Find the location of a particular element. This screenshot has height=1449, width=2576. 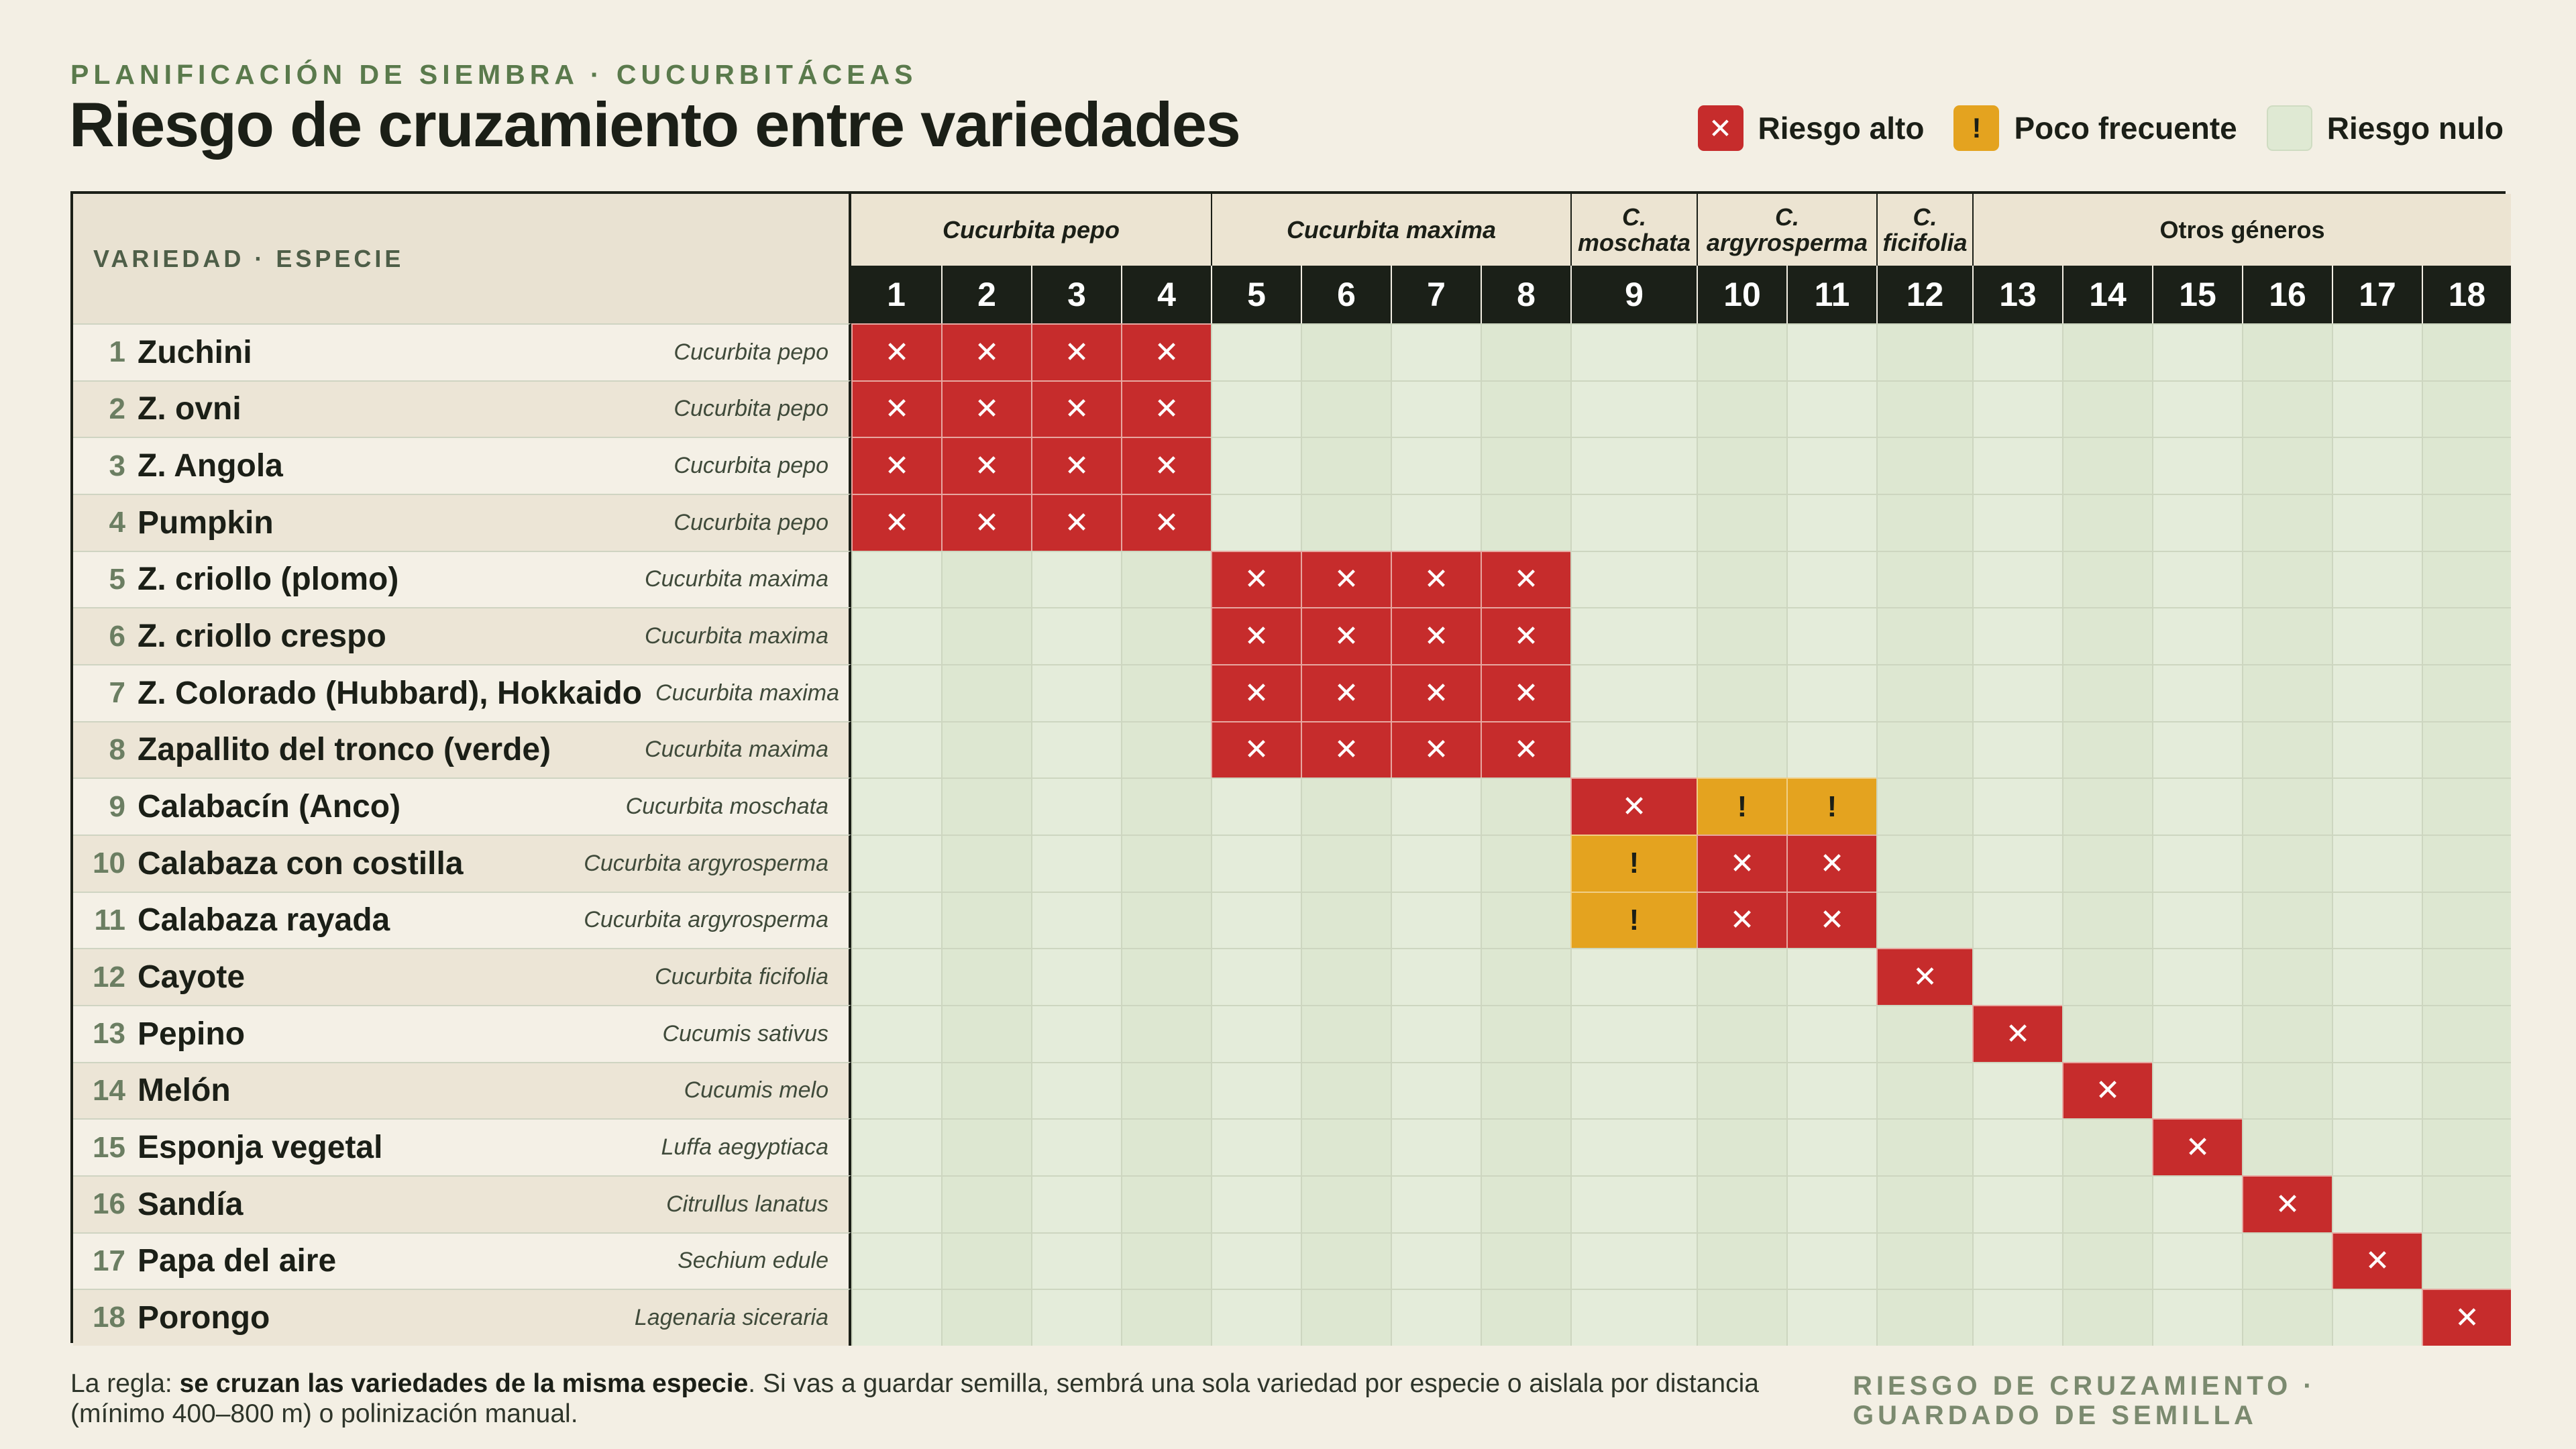

table-row-label: 3 Z. Angola Cucurbita pepo is located at coordinates (462, 465).